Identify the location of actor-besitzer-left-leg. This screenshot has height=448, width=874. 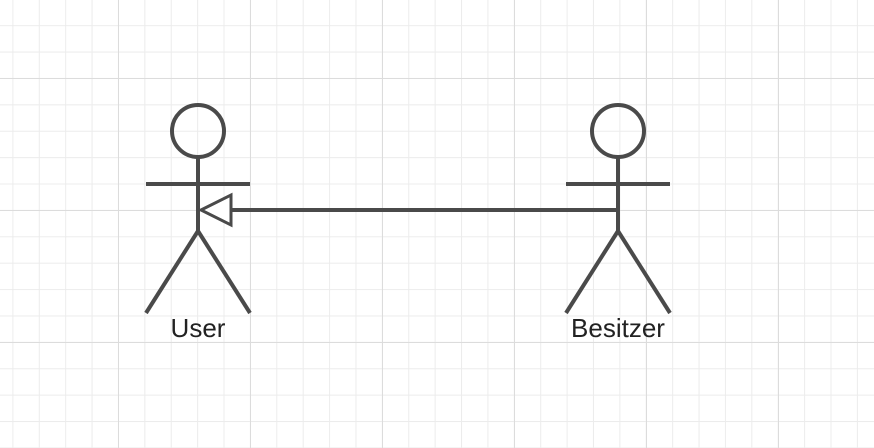
(592, 272).